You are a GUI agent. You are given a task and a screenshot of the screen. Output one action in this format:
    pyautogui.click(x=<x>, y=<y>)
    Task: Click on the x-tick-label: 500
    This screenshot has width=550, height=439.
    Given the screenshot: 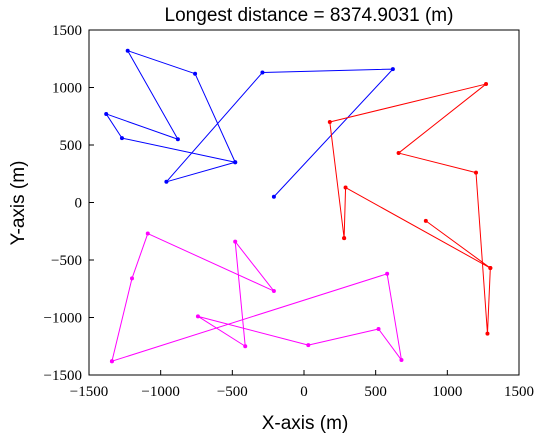 What is the action you would take?
    pyautogui.click(x=375, y=392)
    